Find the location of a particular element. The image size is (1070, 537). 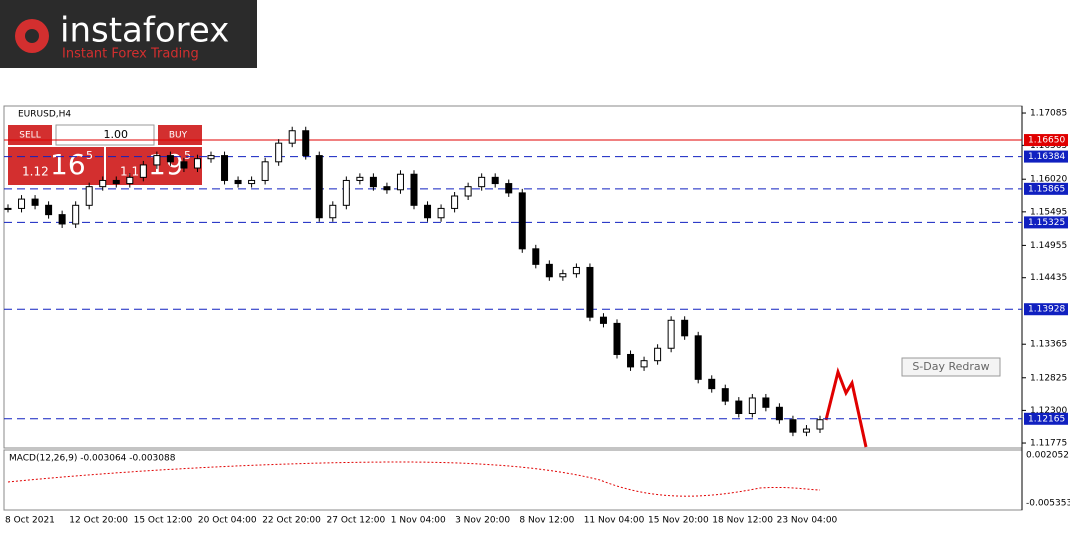

buy-pips: 19 is located at coordinates (166, 164).